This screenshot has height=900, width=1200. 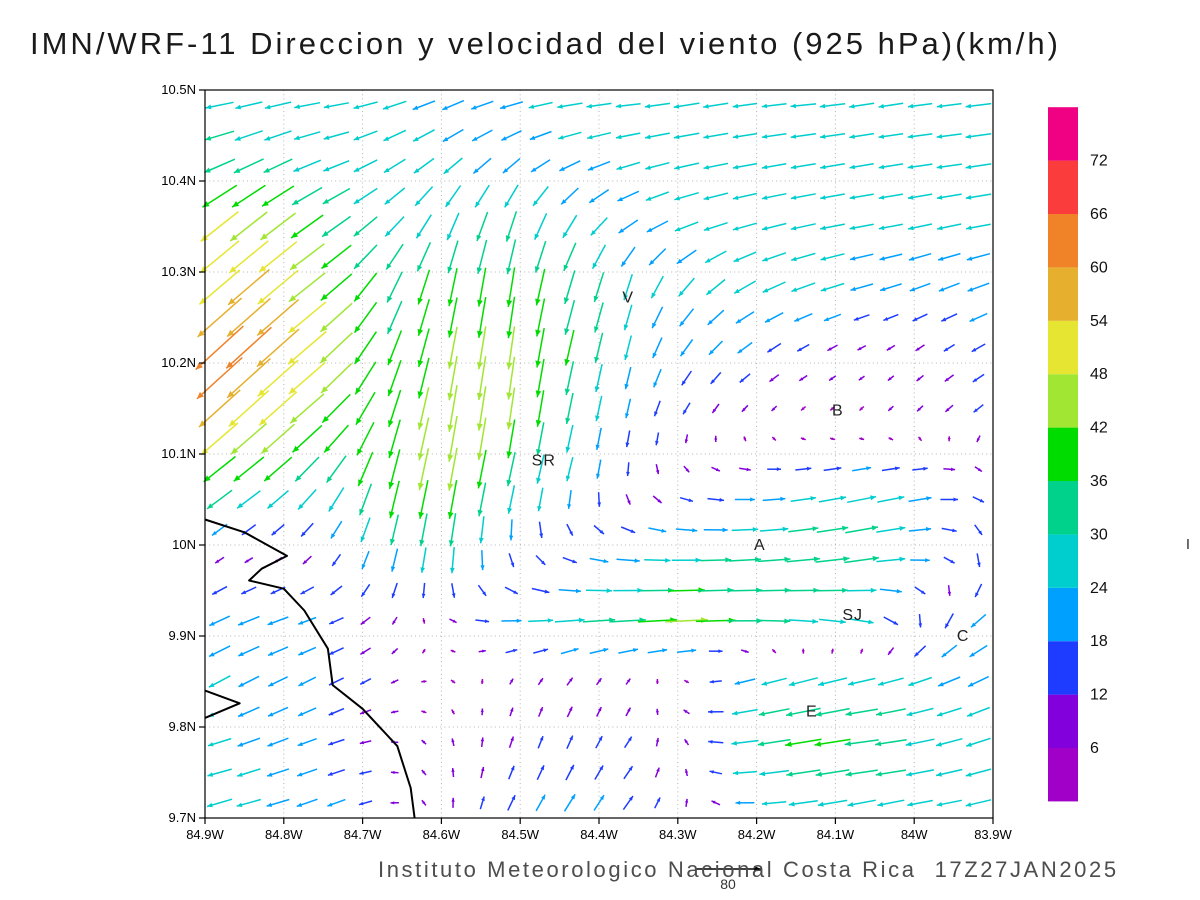 I want to click on station-label: C, so click(x=963, y=636).